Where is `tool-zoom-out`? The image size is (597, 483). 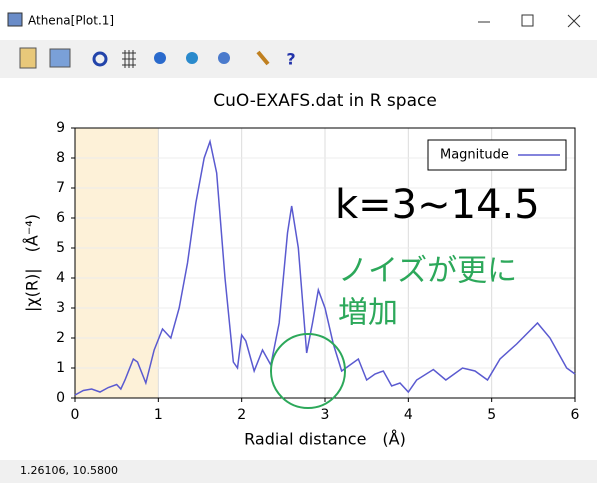 tool-zoom-out is located at coordinates (160, 58).